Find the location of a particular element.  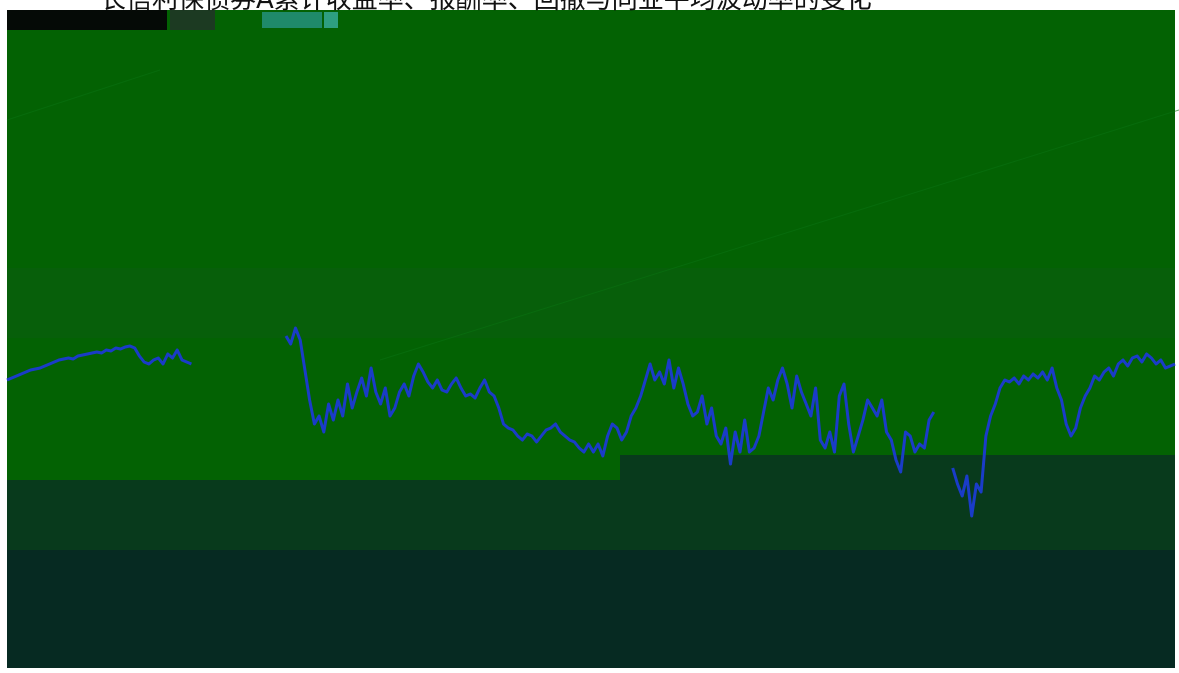

band-upper-mid is located at coordinates (591, 303).